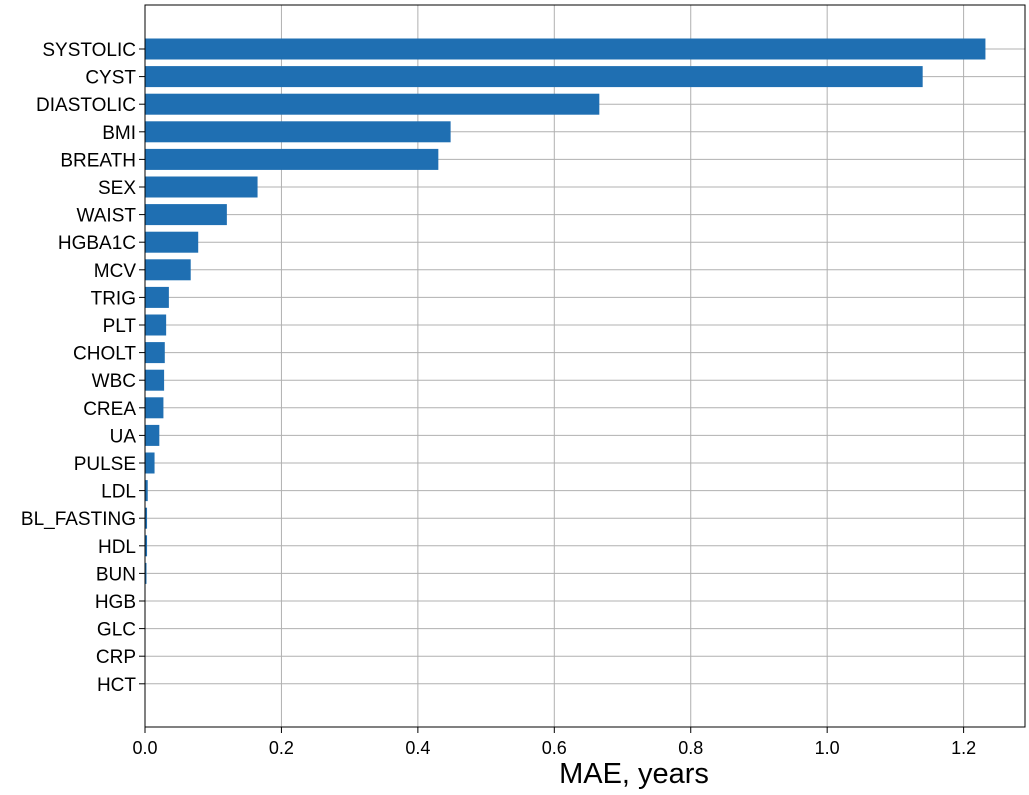 The image size is (1029, 795). Describe the element at coordinates (155, 353) in the screenshot. I see `bar-cholt` at that location.